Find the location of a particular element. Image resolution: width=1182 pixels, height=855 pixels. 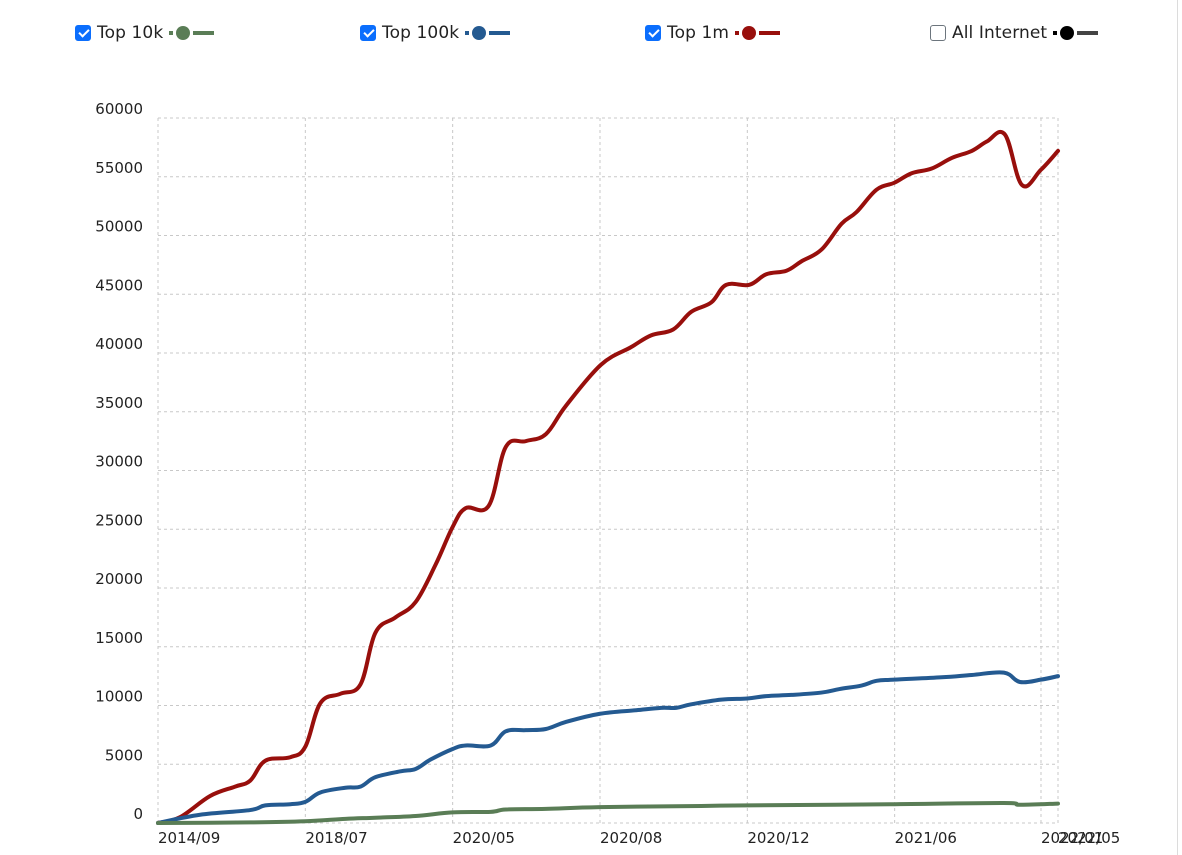

x-tick-label: 2020/08 is located at coordinates (631, 838).